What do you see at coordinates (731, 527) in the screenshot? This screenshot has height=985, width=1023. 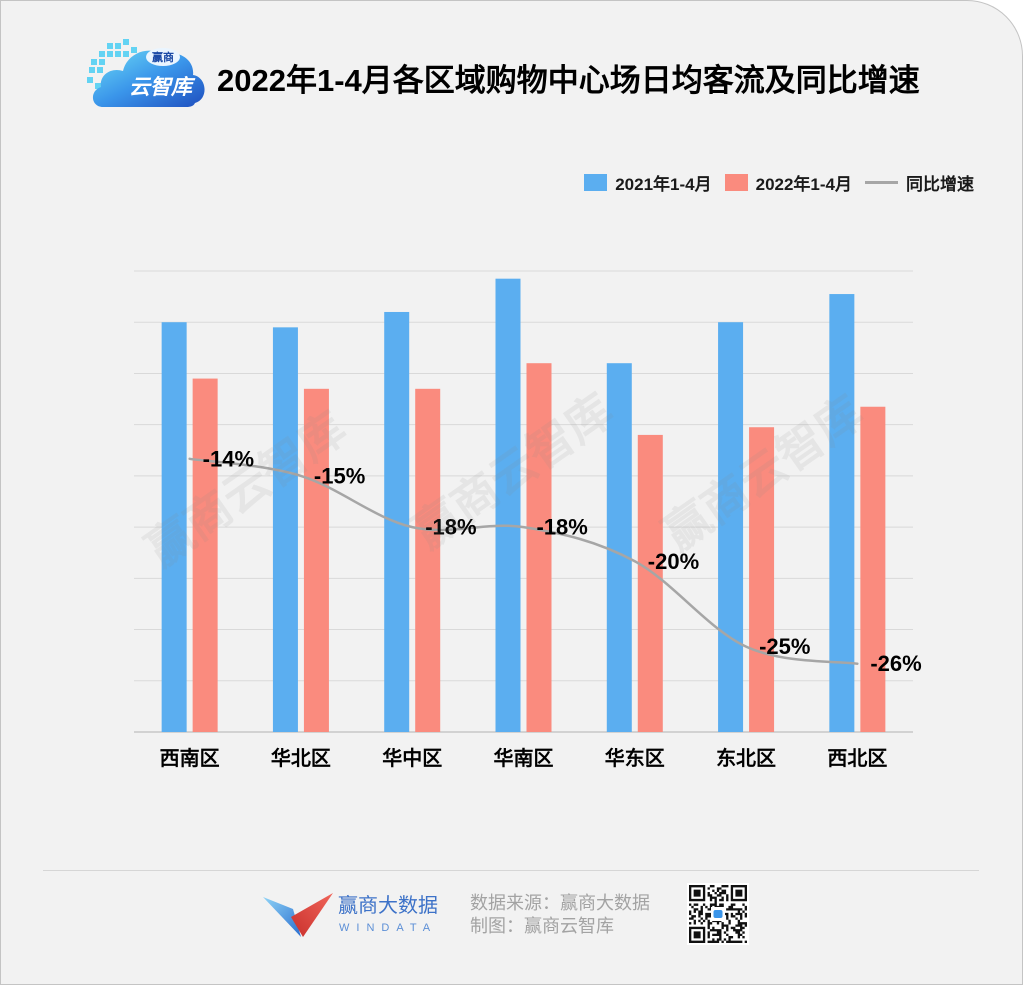 I see `bar-series1-cat6` at bounding box center [731, 527].